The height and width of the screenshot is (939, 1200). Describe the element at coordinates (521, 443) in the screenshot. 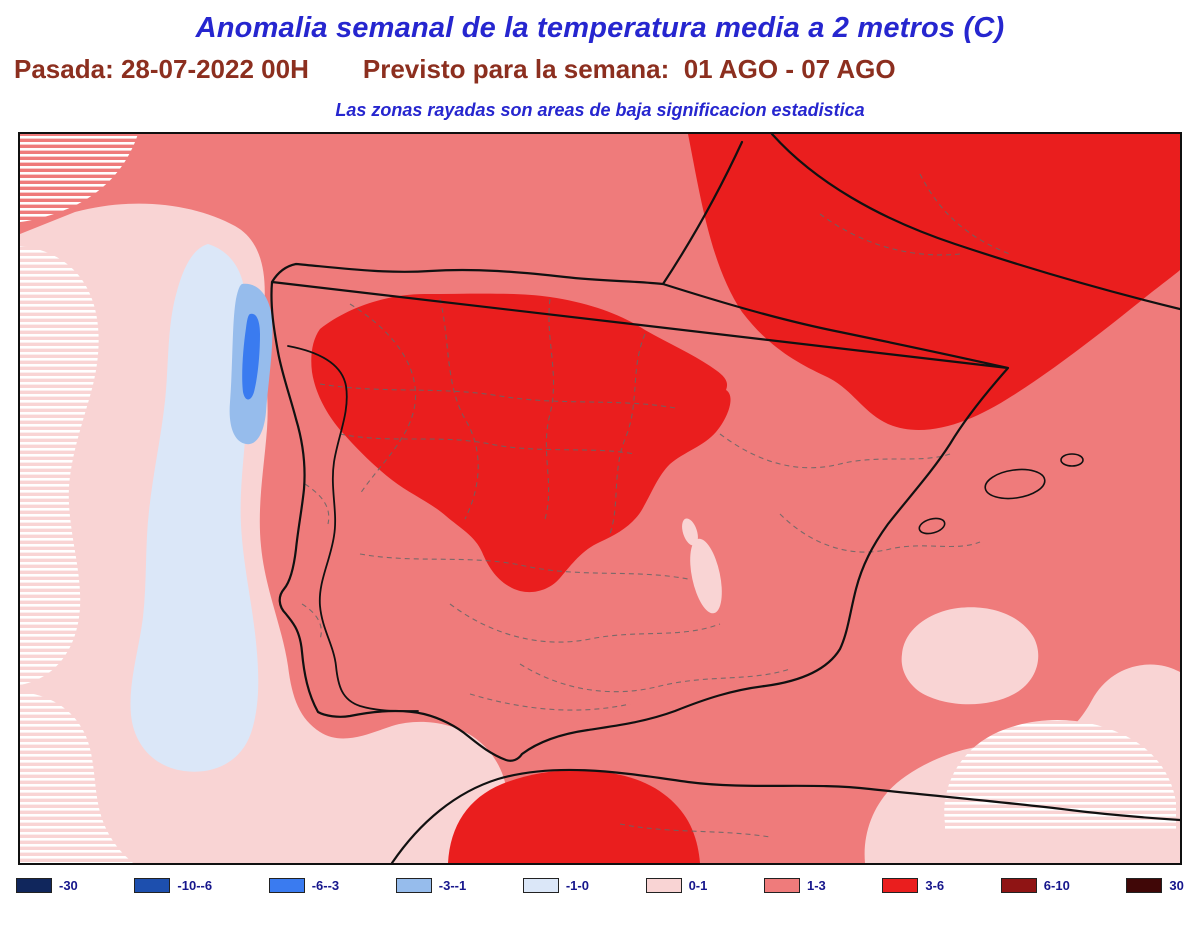

I see `region-3-6-interior` at that location.